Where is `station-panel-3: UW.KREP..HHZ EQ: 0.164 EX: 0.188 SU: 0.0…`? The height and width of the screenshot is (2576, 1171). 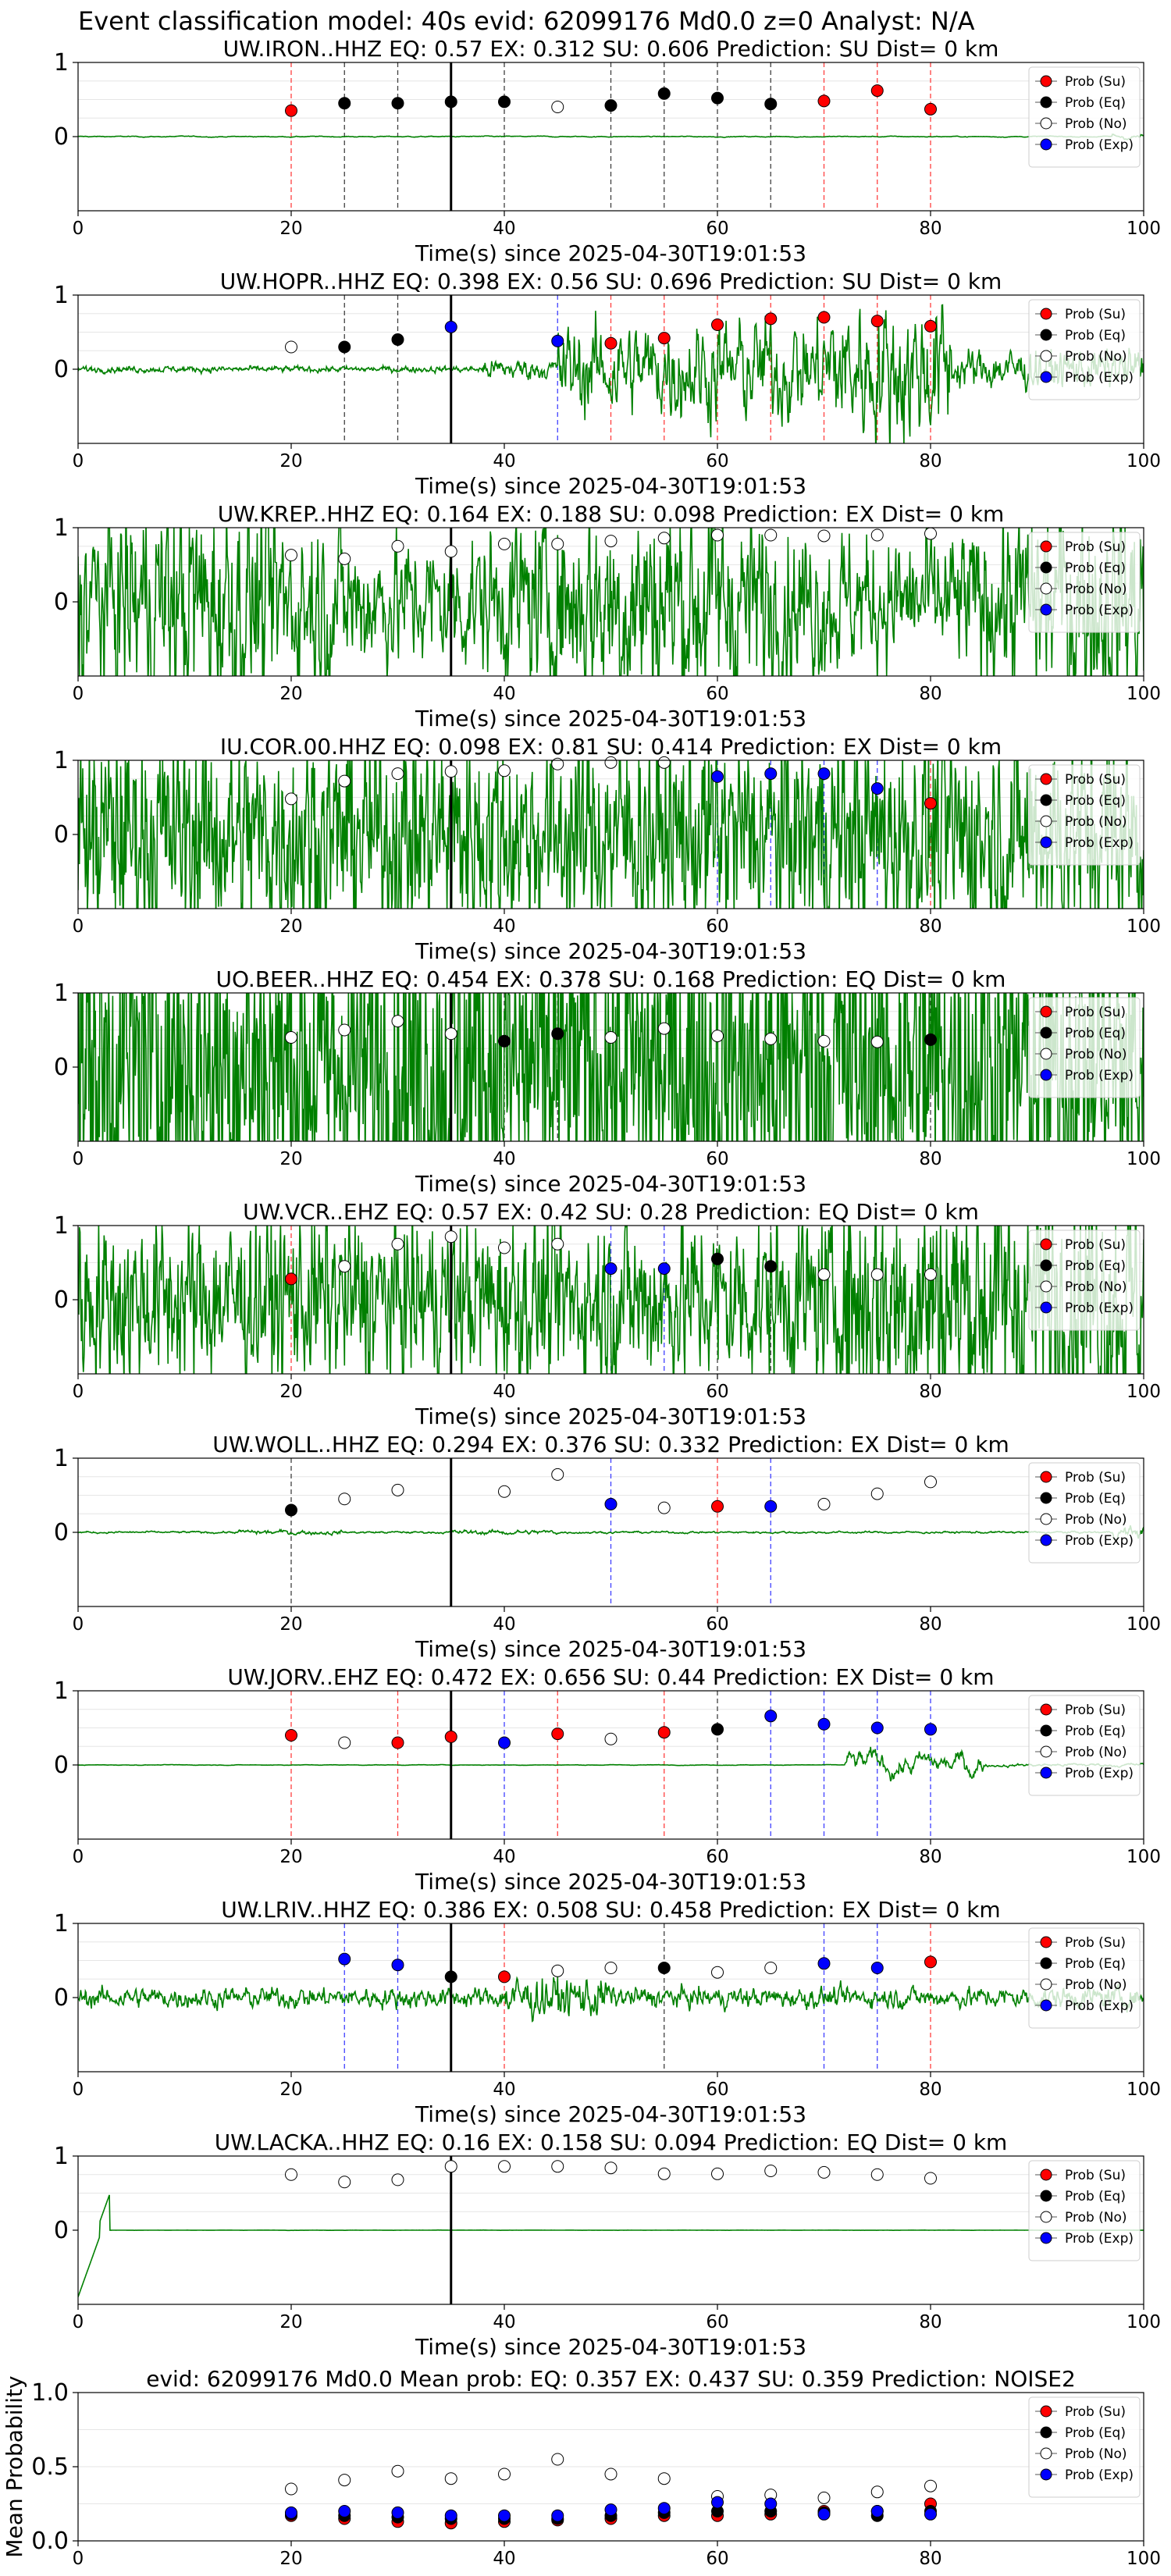
station-panel-3: UW.KREP..HHZ EQ: 0.164 EX: 0.188 SU: 0.0… is located at coordinates (607, 616).